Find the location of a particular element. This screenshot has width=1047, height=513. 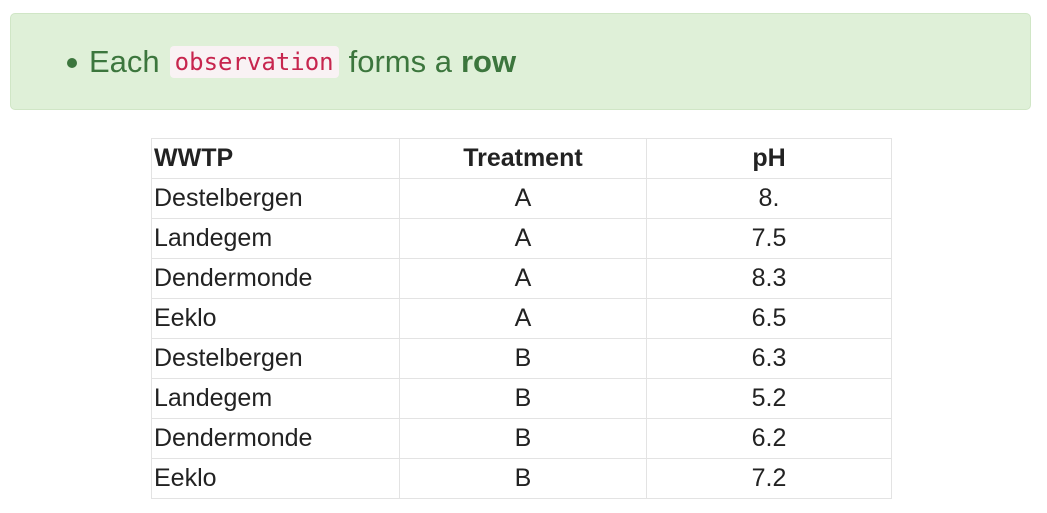

cell-ph: 8. is located at coordinates (769, 198).